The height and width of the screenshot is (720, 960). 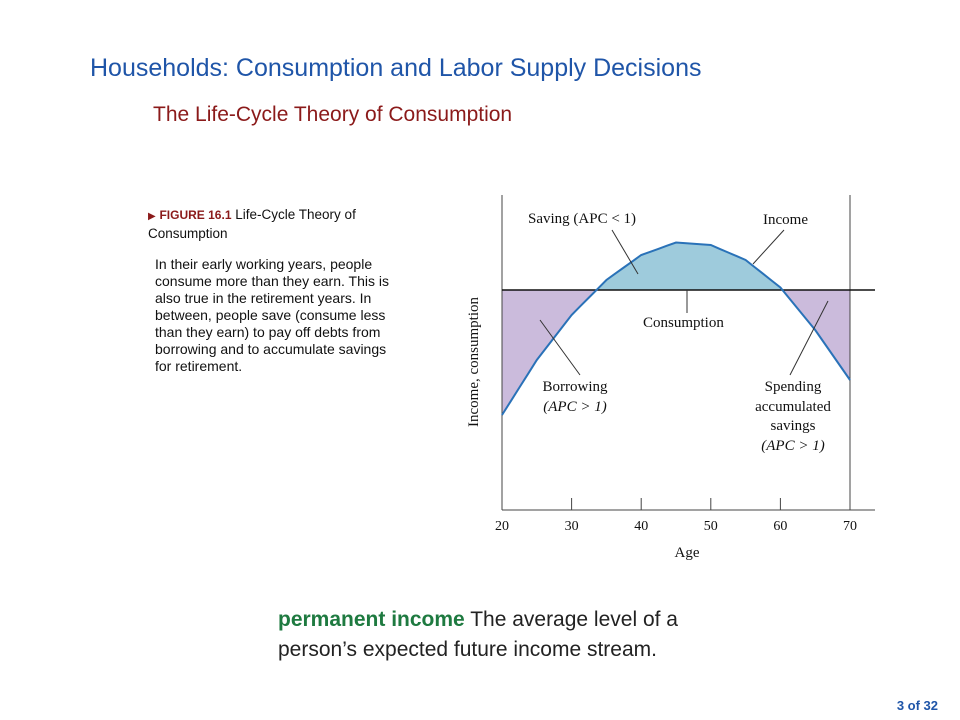 What do you see at coordinates (625, 252) in the screenshot?
I see `saving-pointer` at bounding box center [625, 252].